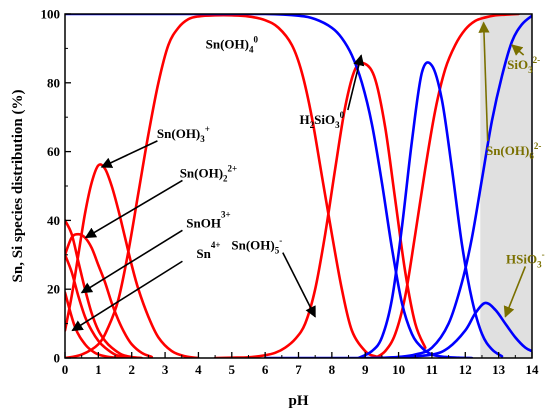 This screenshot has height=417, width=550. Describe the element at coordinates (131, 369) in the screenshot. I see `x-tick-label: 2` at that location.